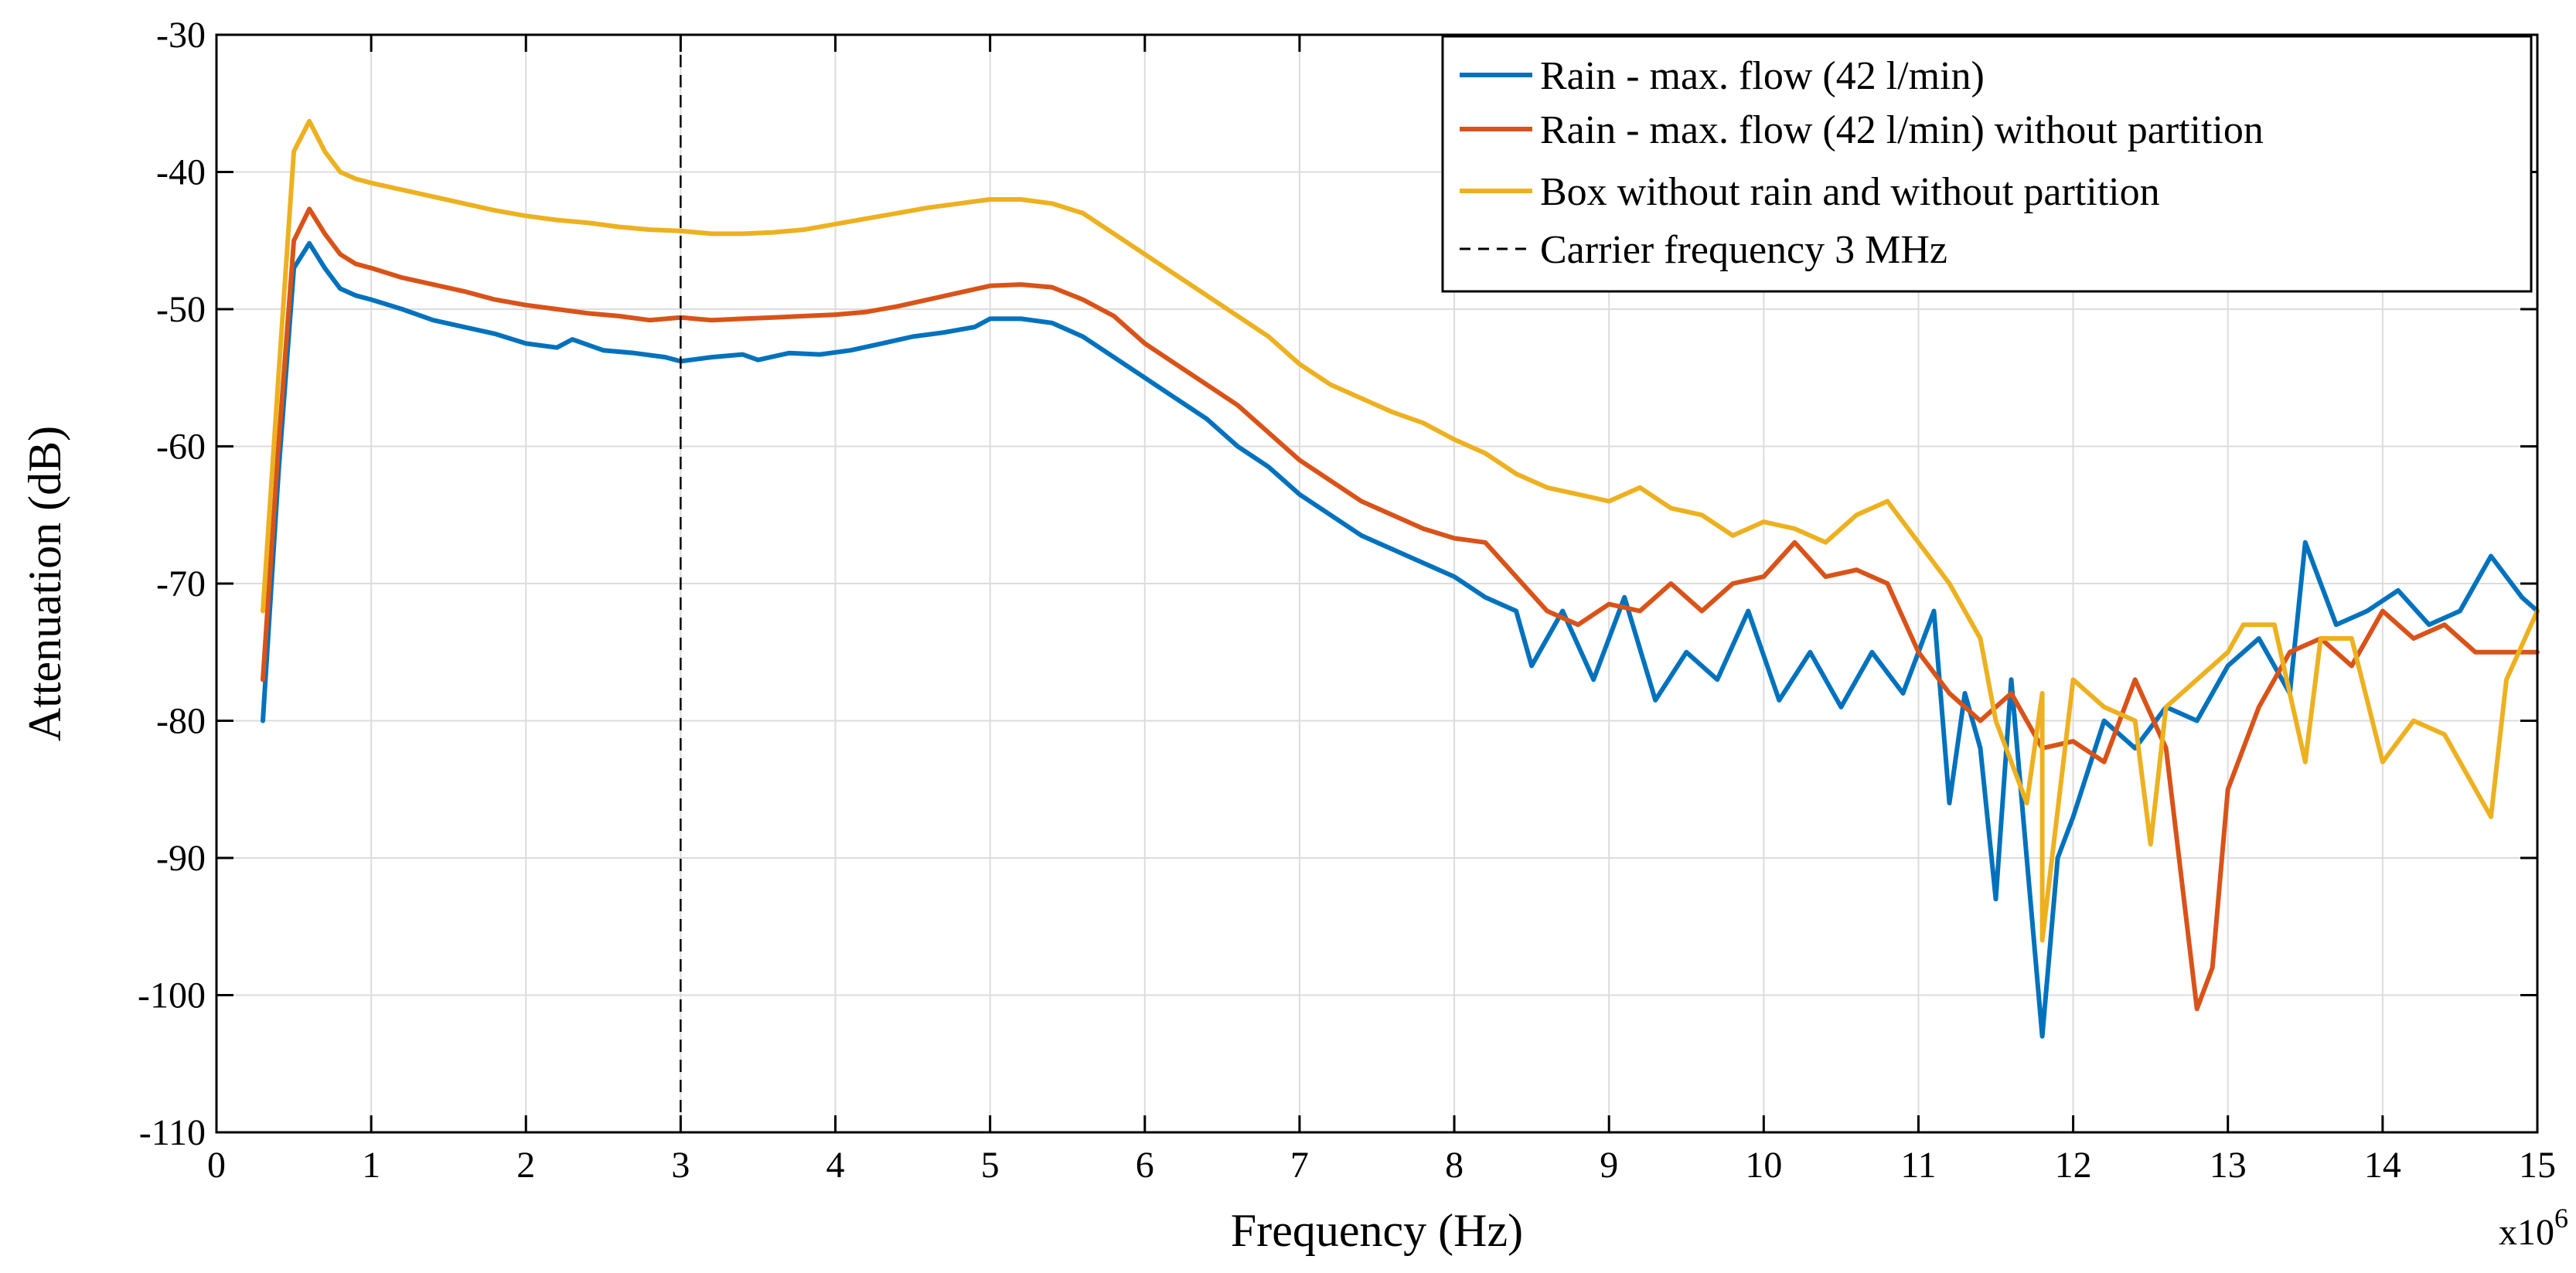 The height and width of the screenshot is (1273, 2576). What do you see at coordinates (680, 1165) in the screenshot?
I see `x-tick-label: 3` at bounding box center [680, 1165].